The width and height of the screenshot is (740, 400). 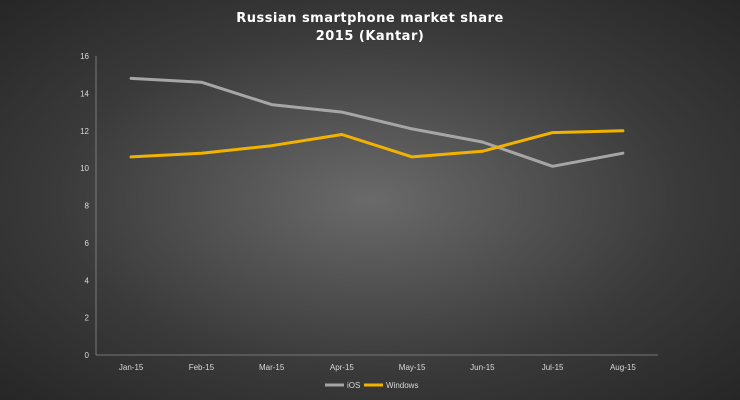 I want to click on chart-title: Russian smartphone market share, so click(x=370, y=18).